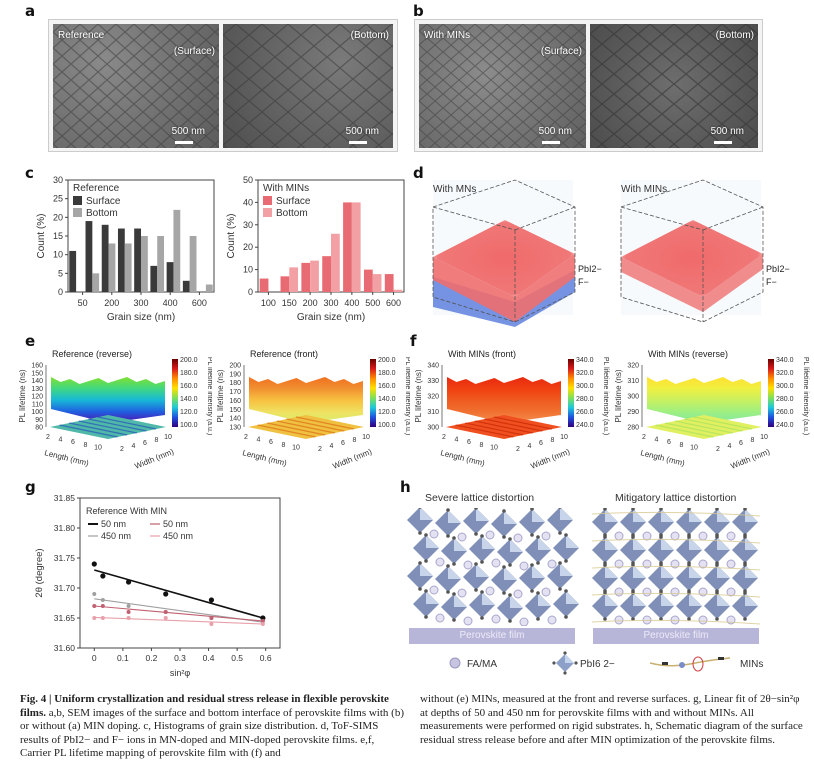 The image size is (814, 777). I want to click on z-tick-label: 130, so click(235, 428).